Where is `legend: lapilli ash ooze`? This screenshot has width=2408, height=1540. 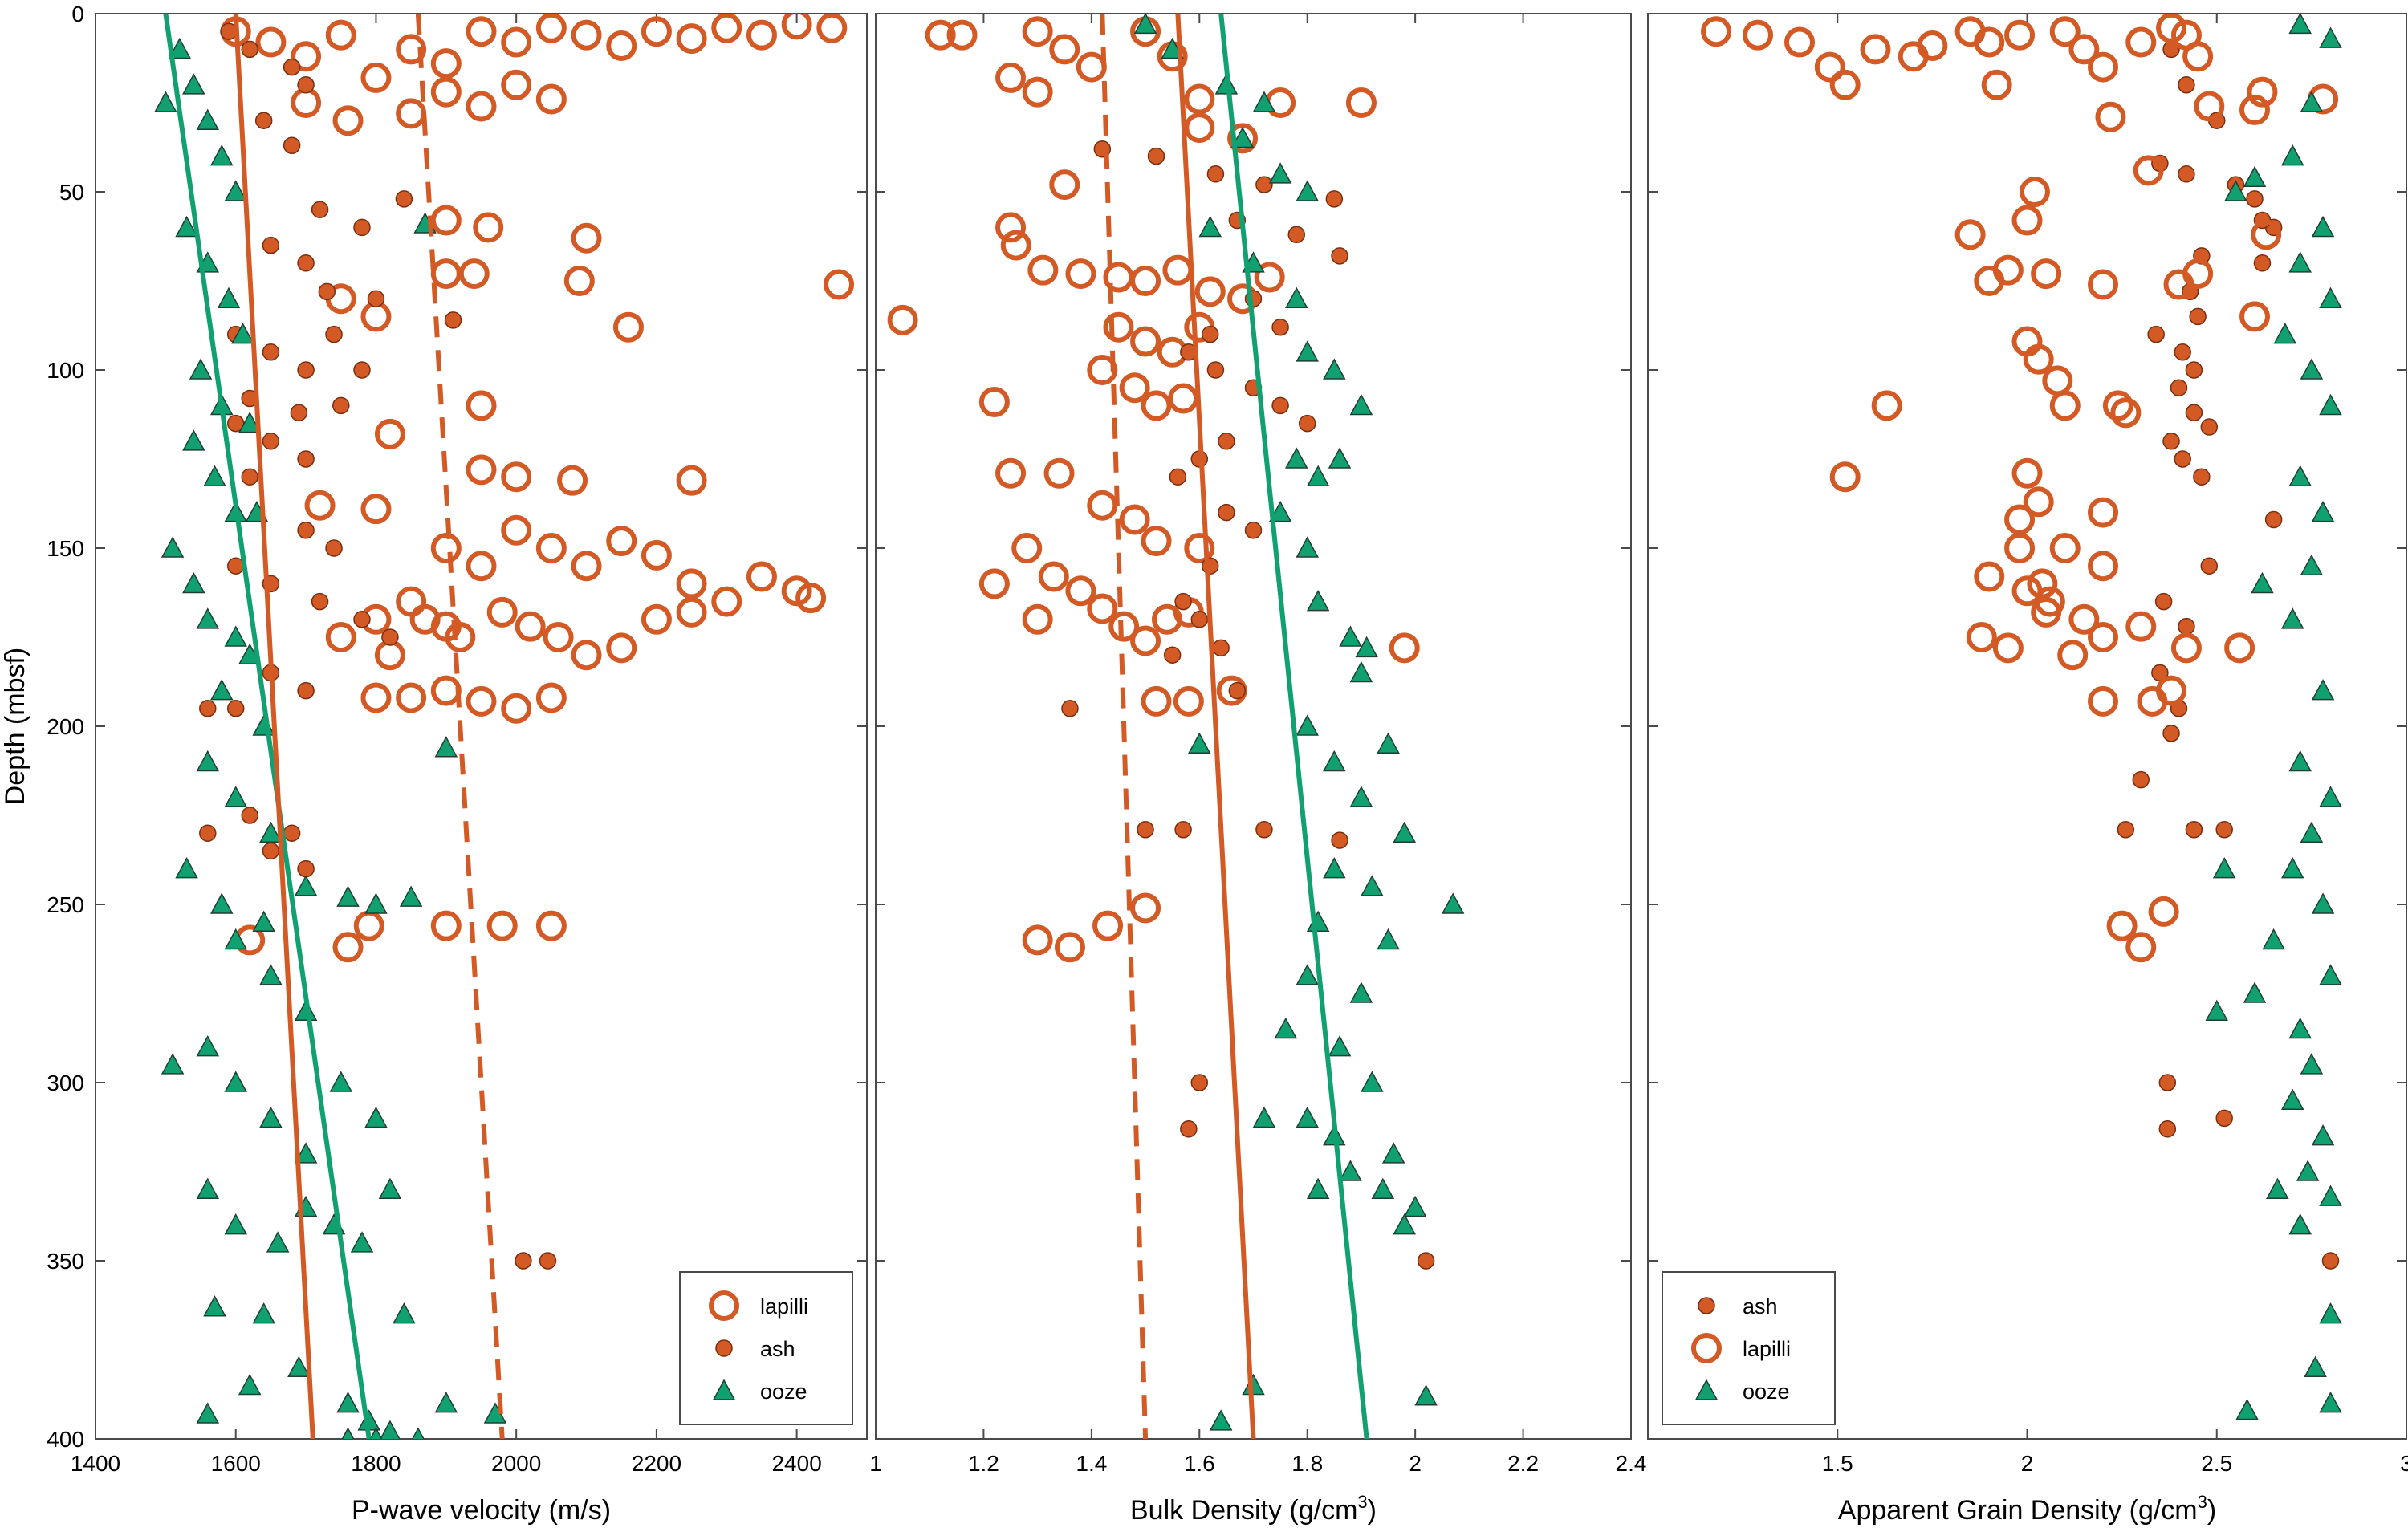
legend: lapilli ash ooze is located at coordinates (766, 1348).